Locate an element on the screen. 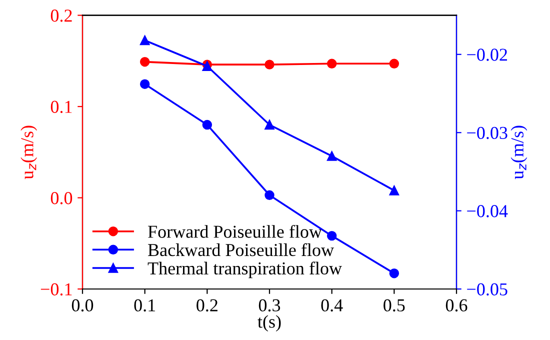  x-tick-label: 0.3 is located at coordinates (269, 305).